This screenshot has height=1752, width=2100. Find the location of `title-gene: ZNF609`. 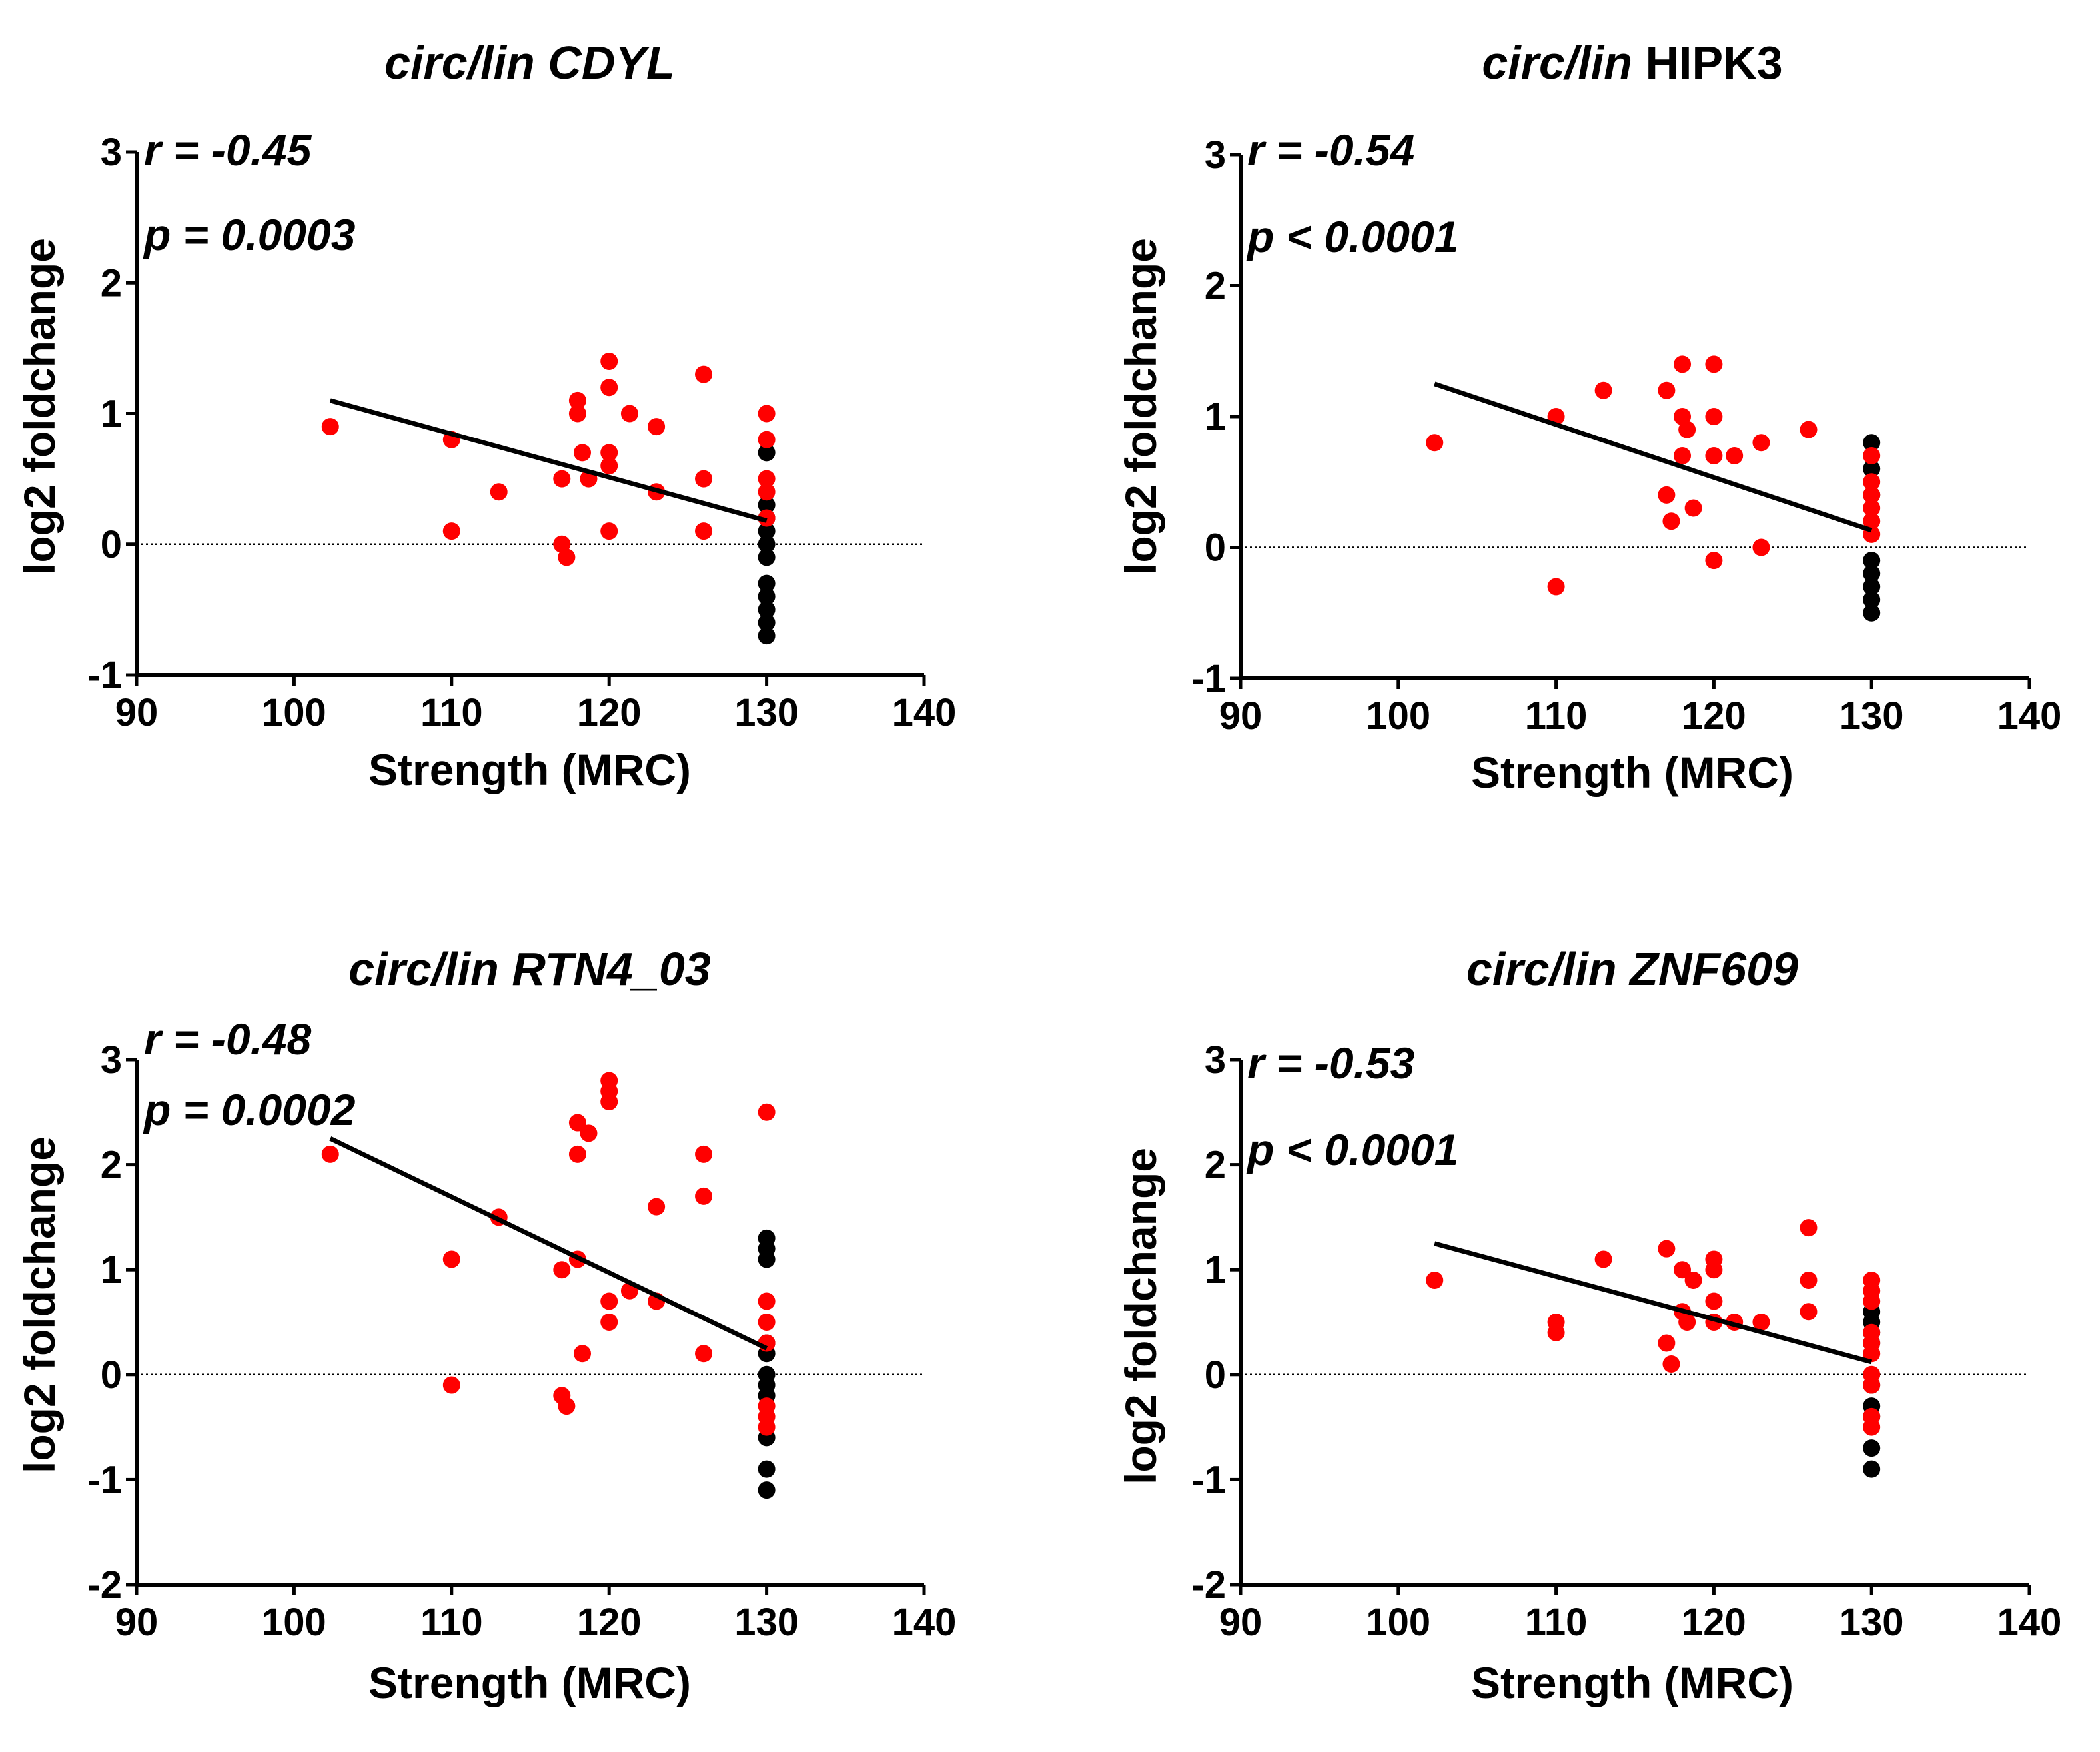

title-gene: ZNF609 is located at coordinates (1713, 969).